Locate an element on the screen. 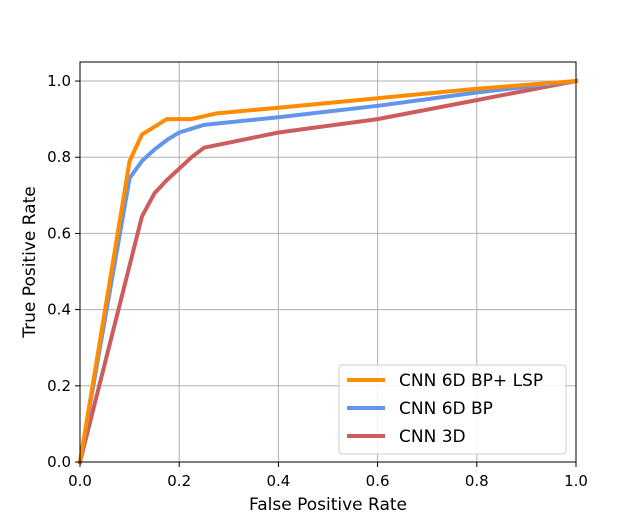  y-tick-label-3: 0.6 is located at coordinates (59, 233).